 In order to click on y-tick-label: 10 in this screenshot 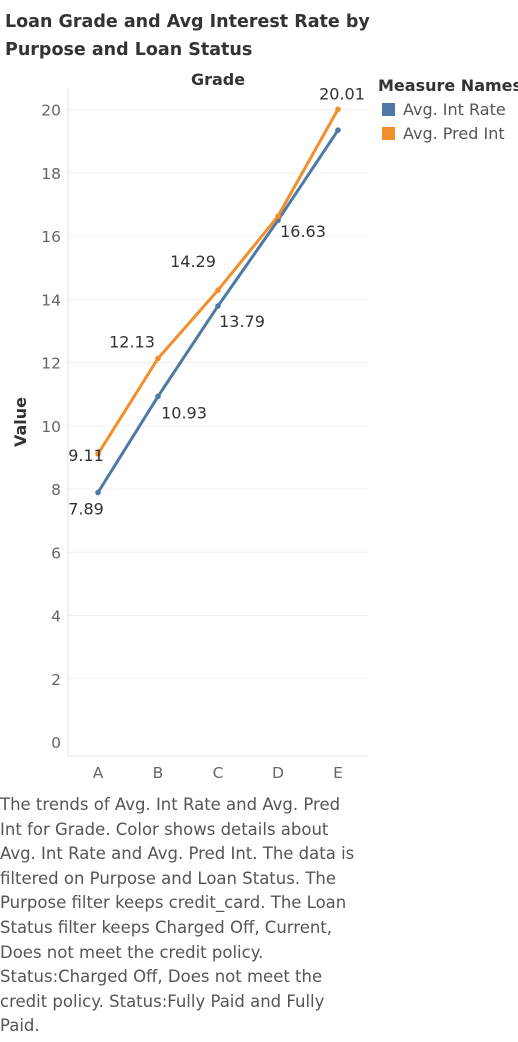, I will do `click(51, 427)`.